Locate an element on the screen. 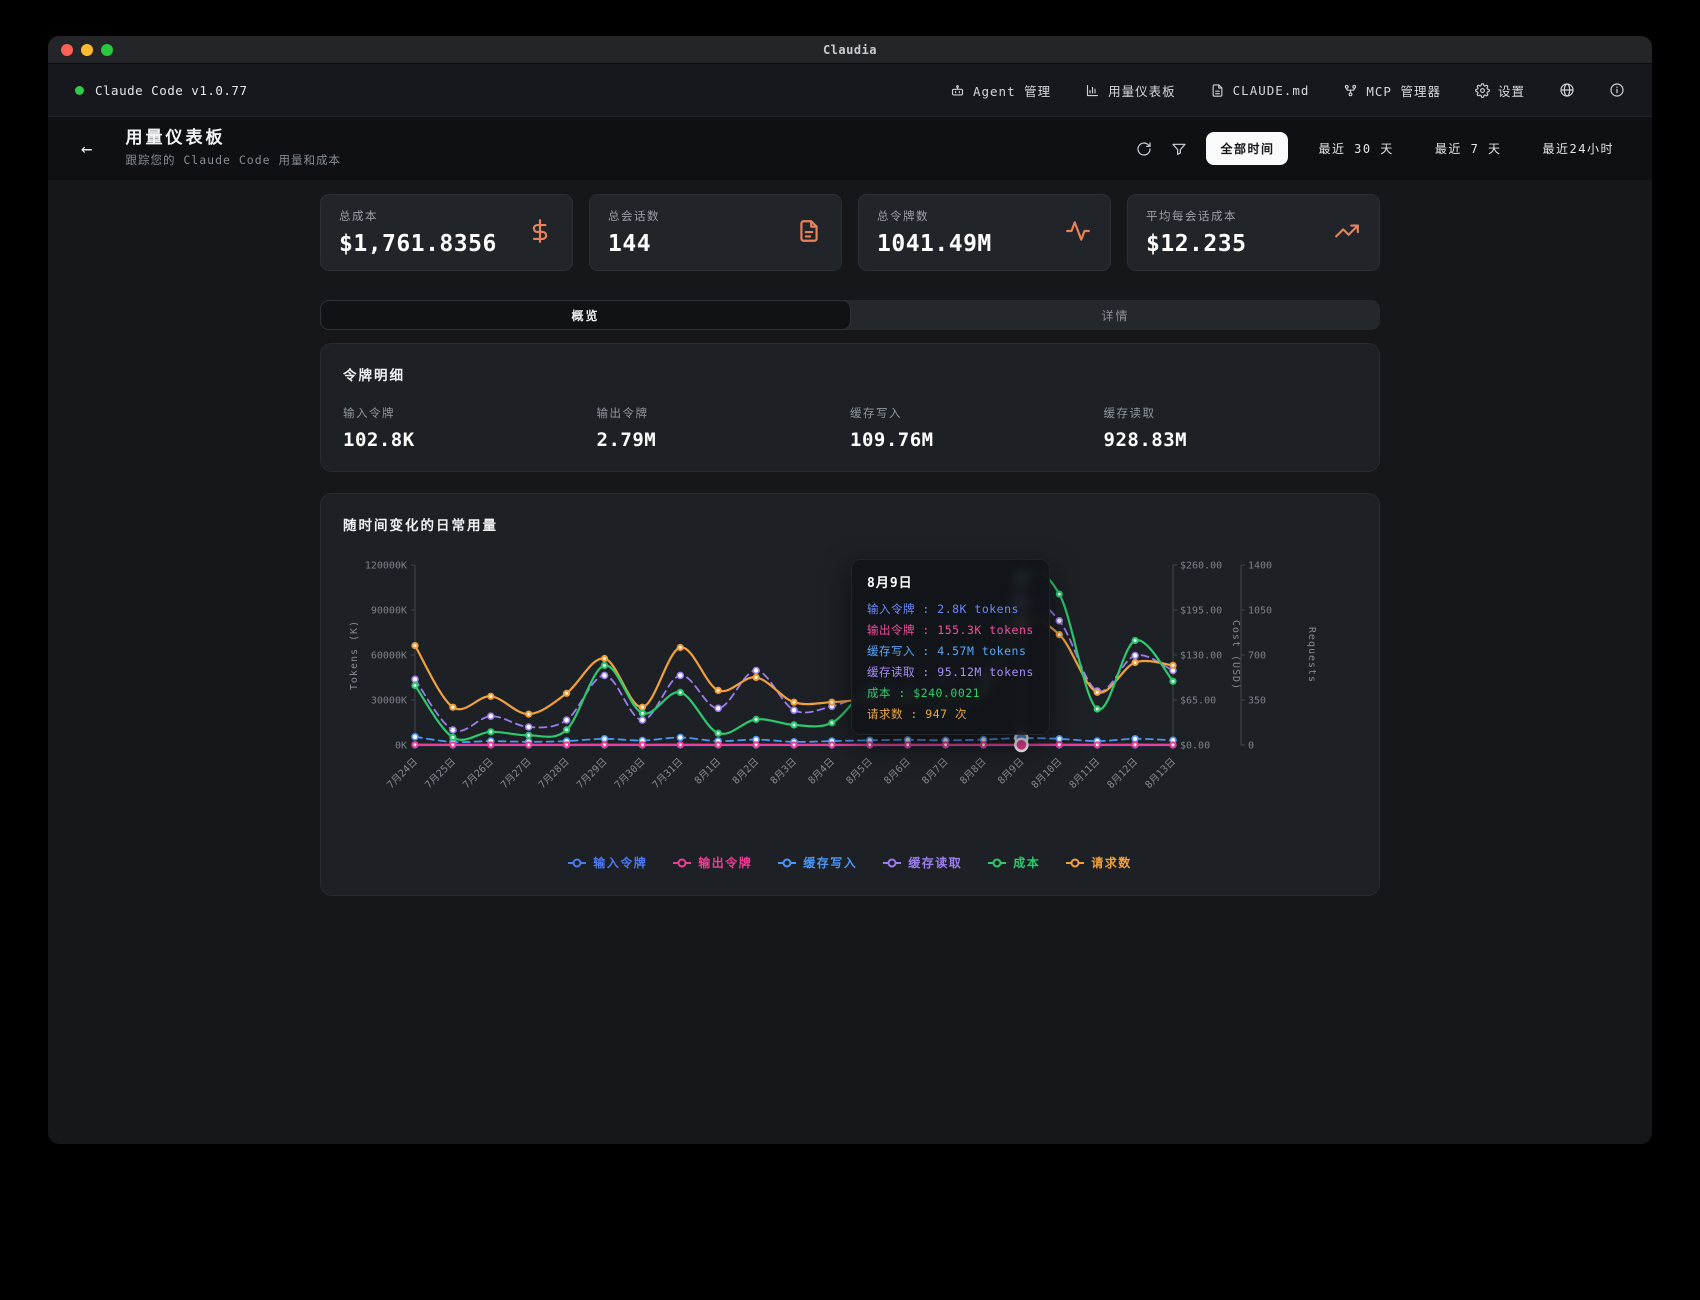 The image size is (1700, 1300). info-icon is located at coordinates (1617, 90).